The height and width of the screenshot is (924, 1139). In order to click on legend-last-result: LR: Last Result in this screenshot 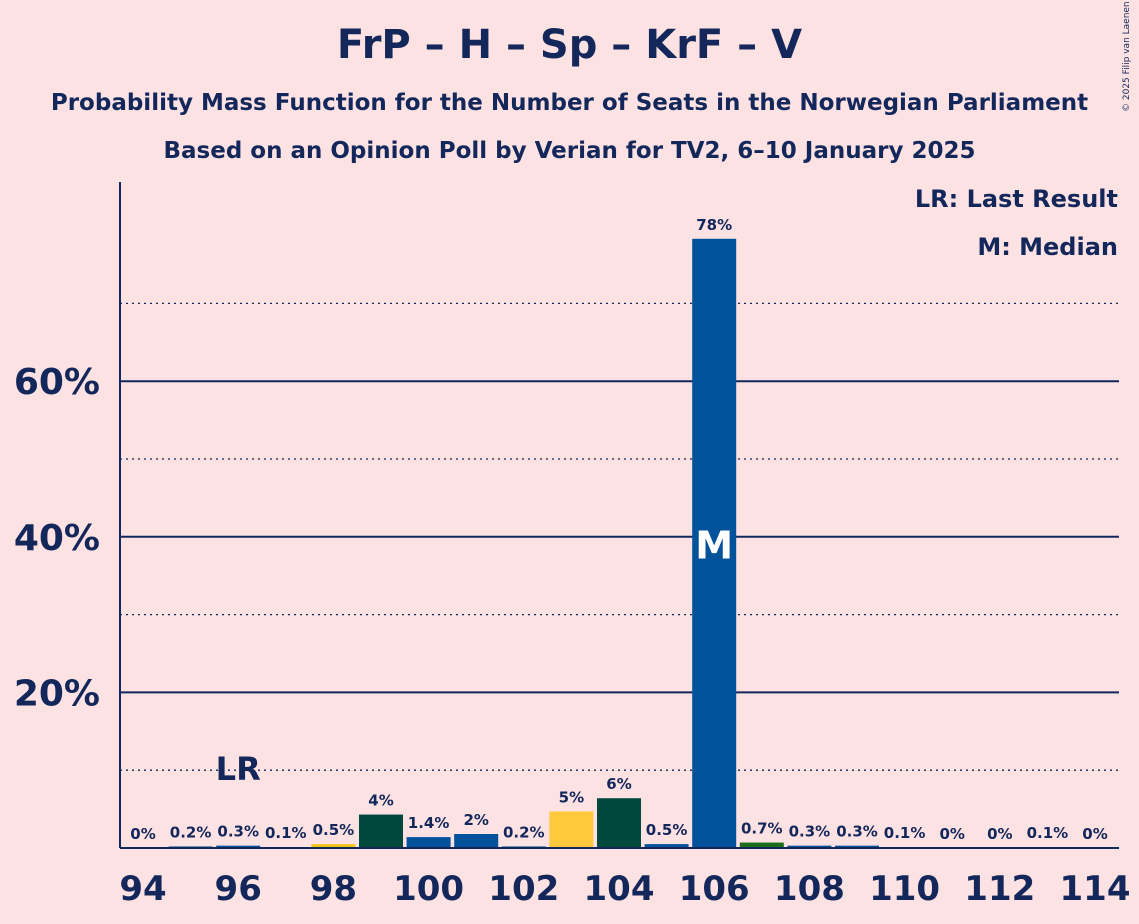, I will do `click(1016, 199)`.